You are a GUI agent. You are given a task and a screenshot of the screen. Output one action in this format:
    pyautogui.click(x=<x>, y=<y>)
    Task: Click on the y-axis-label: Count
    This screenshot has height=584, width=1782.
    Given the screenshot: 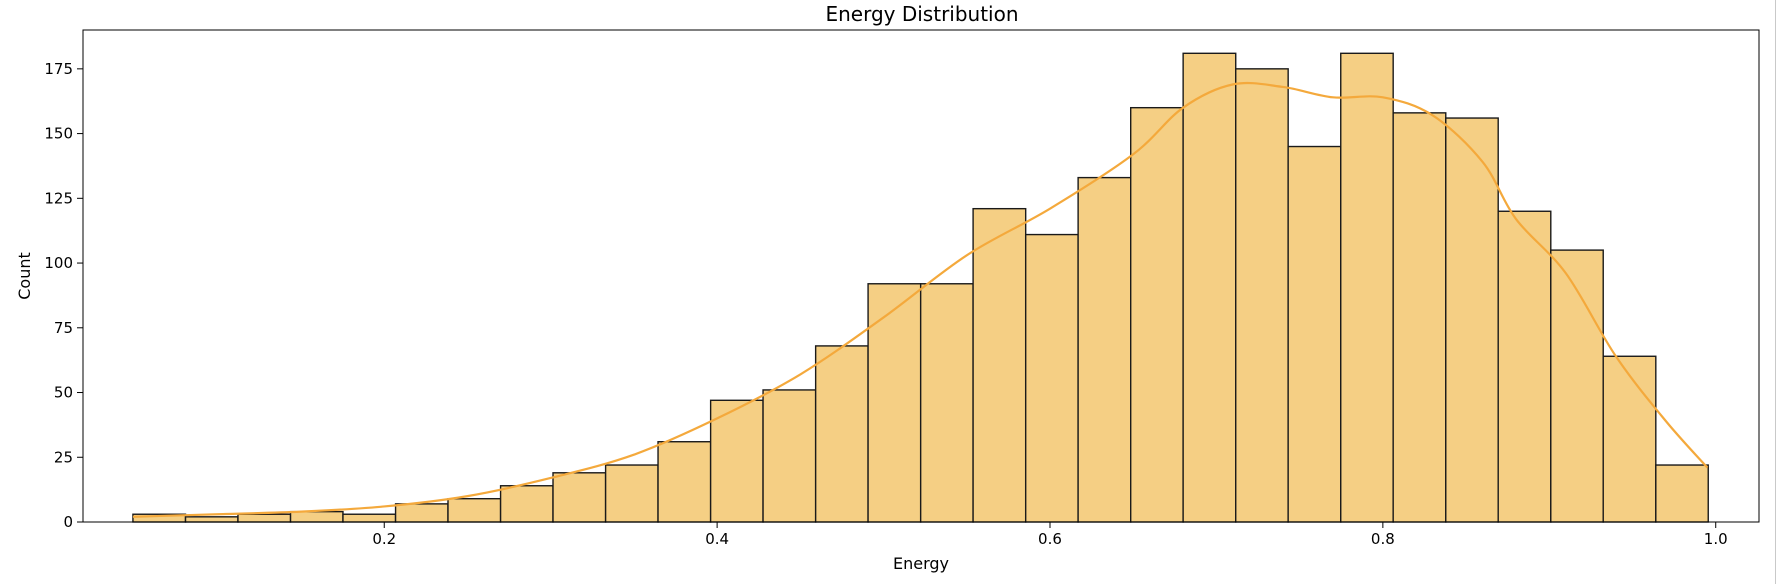 What is the action you would take?
    pyautogui.click(x=24, y=276)
    